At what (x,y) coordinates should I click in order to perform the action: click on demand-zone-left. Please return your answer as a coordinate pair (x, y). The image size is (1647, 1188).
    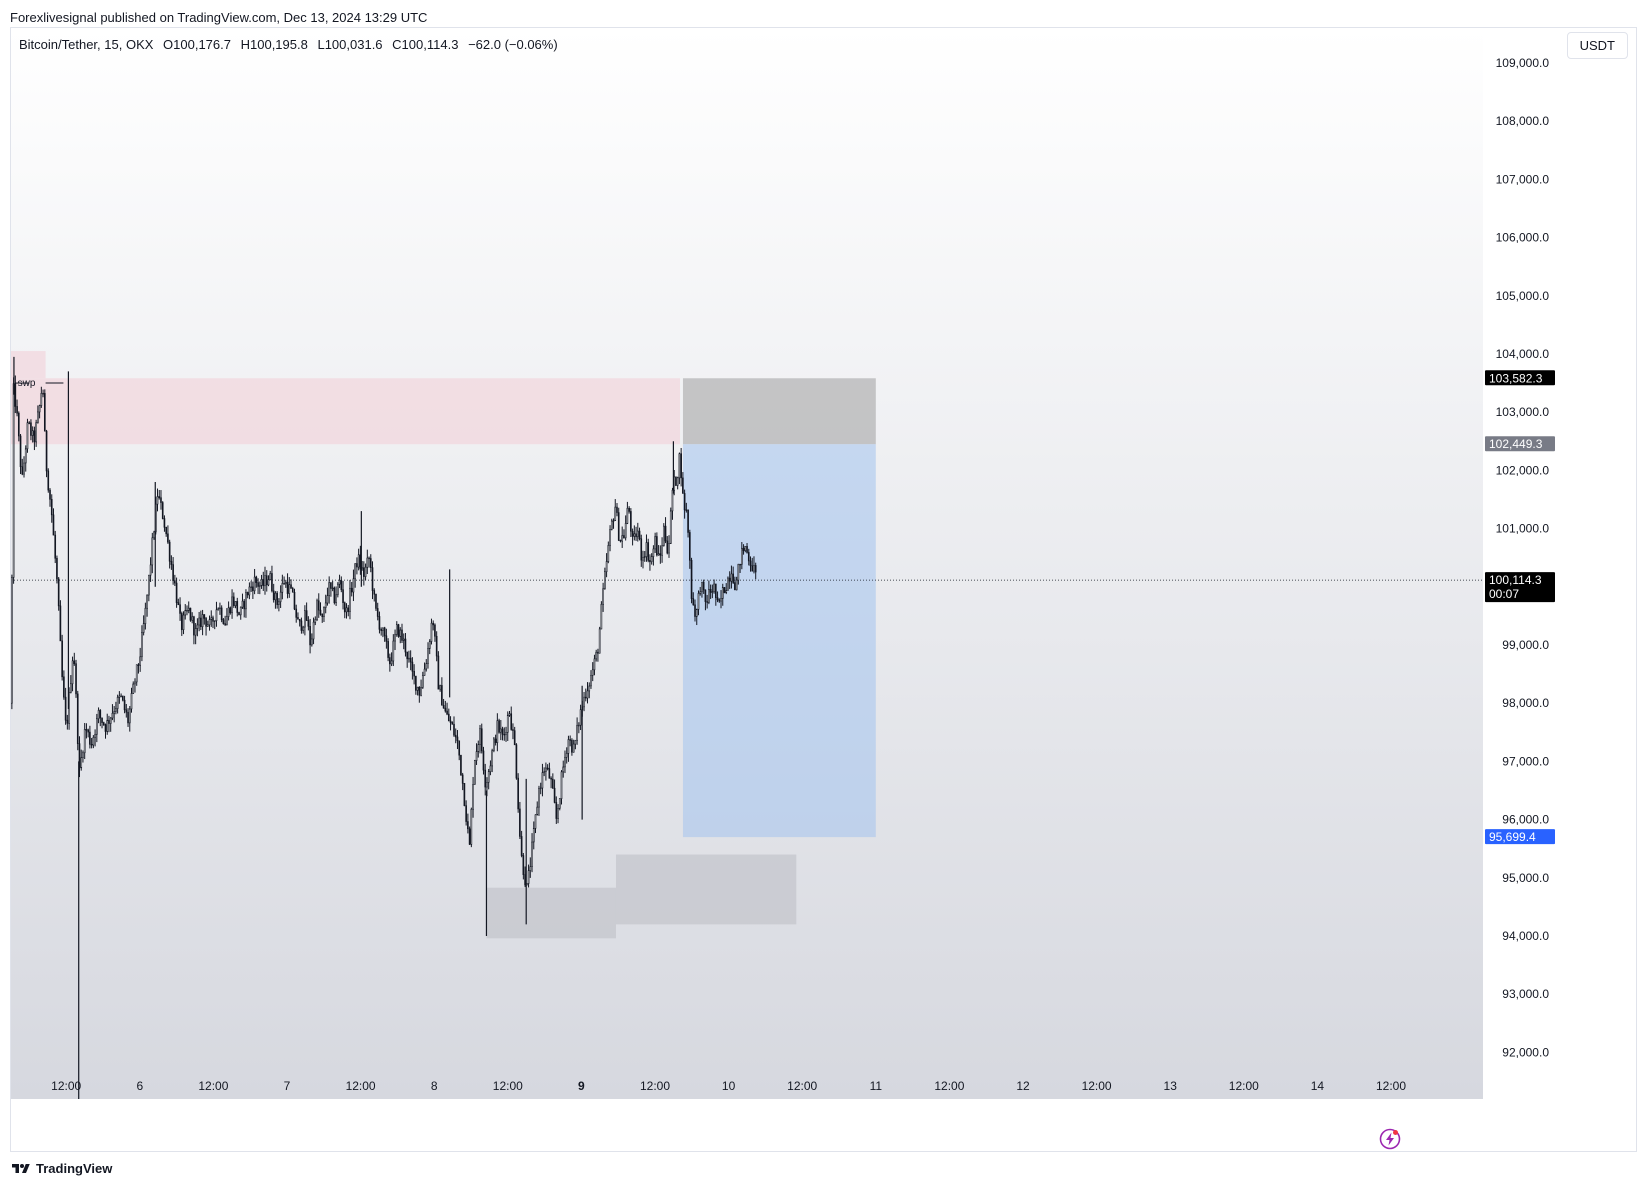
    Looking at the image, I should click on (551, 913).